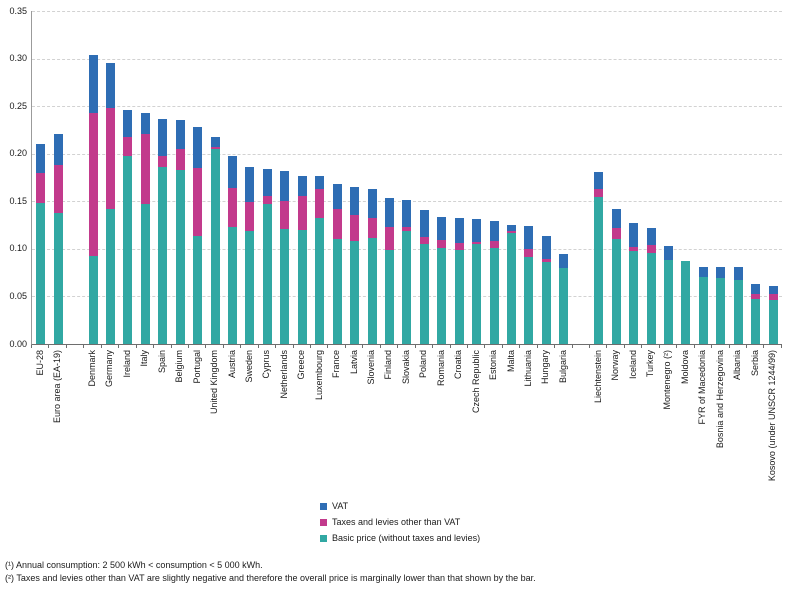  What do you see at coordinates (18, 153) in the screenshot?
I see `y-tick-label: 0.20` at bounding box center [18, 153].